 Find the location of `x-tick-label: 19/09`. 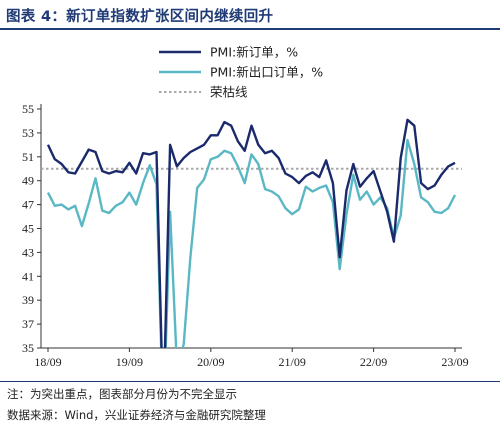

x-tick-label: 19/09 is located at coordinates (129, 362).